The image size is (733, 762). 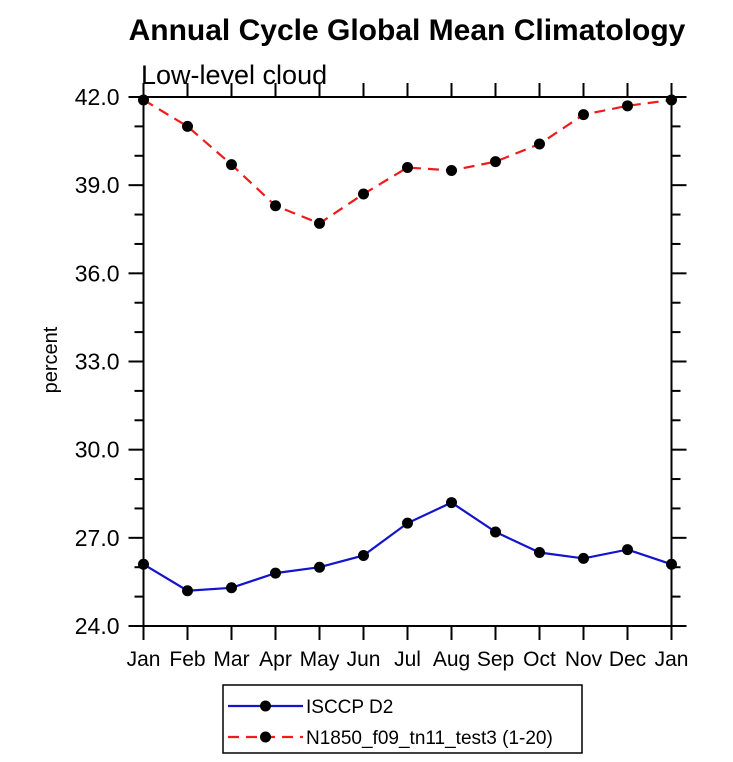 I want to click on y-tick-label: 39.0, so click(x=97, y=185).